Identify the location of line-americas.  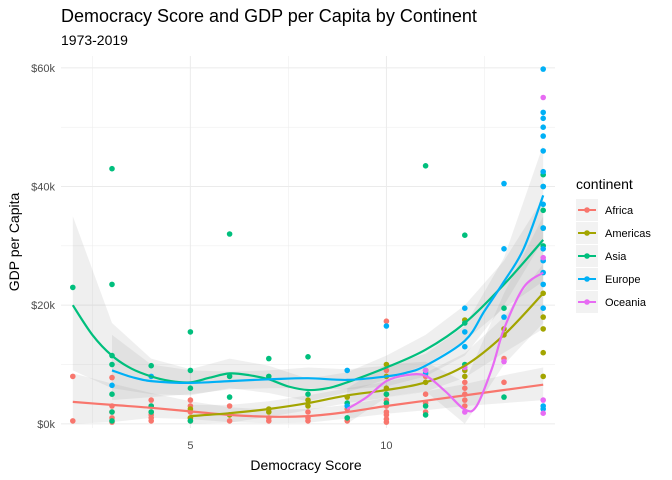
(367, 355).